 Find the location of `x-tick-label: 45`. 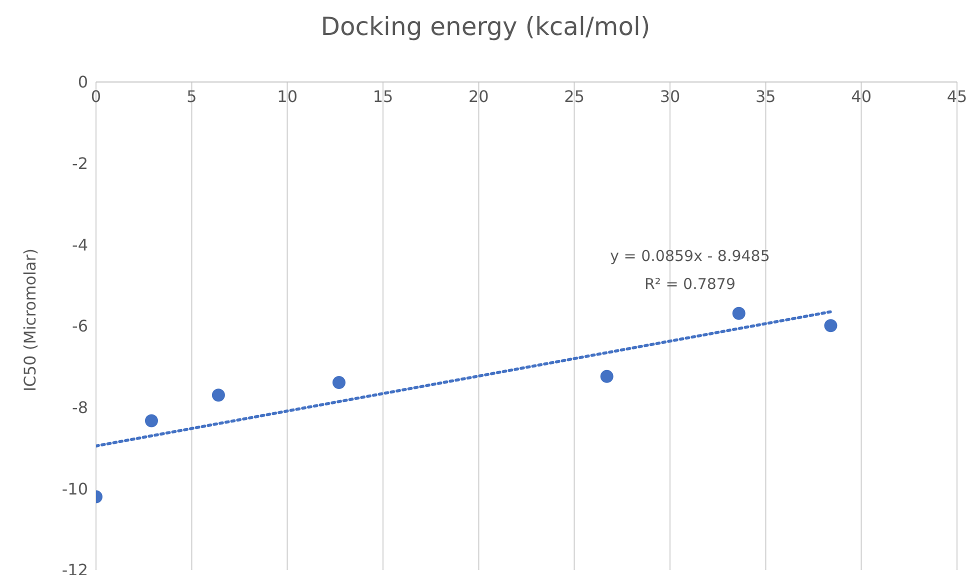

x-tick-label: 45 is located at coordinates (957, 96).